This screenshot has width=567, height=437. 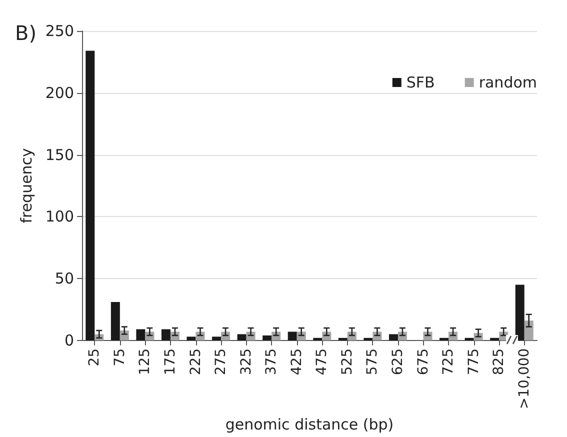 I want to click on x-tick-label: 625, so click(x=398, y=362).